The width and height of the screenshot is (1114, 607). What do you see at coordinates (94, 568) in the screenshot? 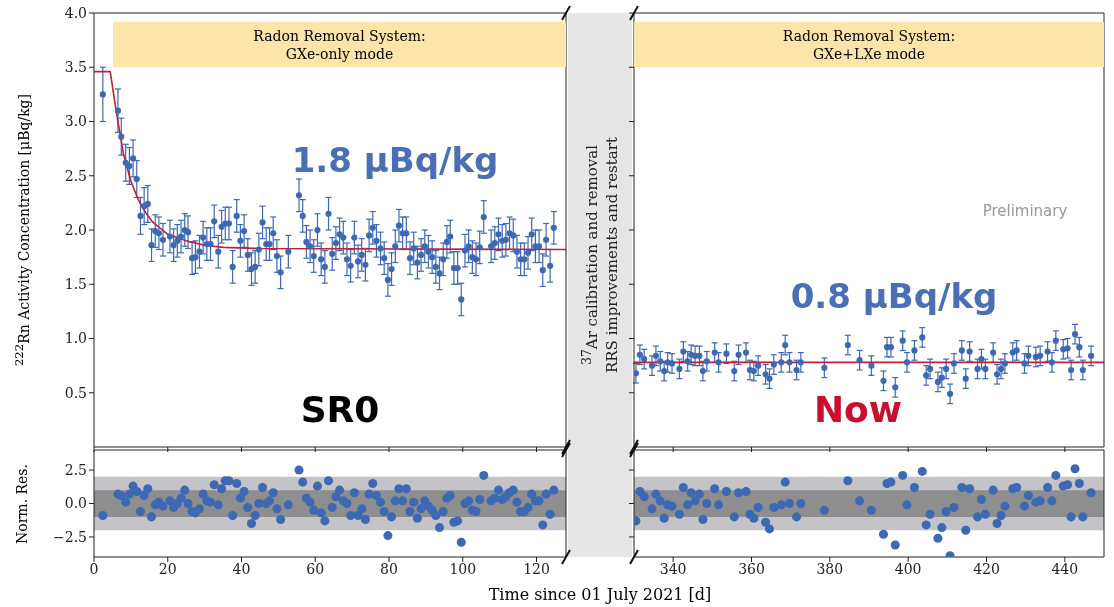
I see `x-tick-label: 0` at bounding box center [94, 568].